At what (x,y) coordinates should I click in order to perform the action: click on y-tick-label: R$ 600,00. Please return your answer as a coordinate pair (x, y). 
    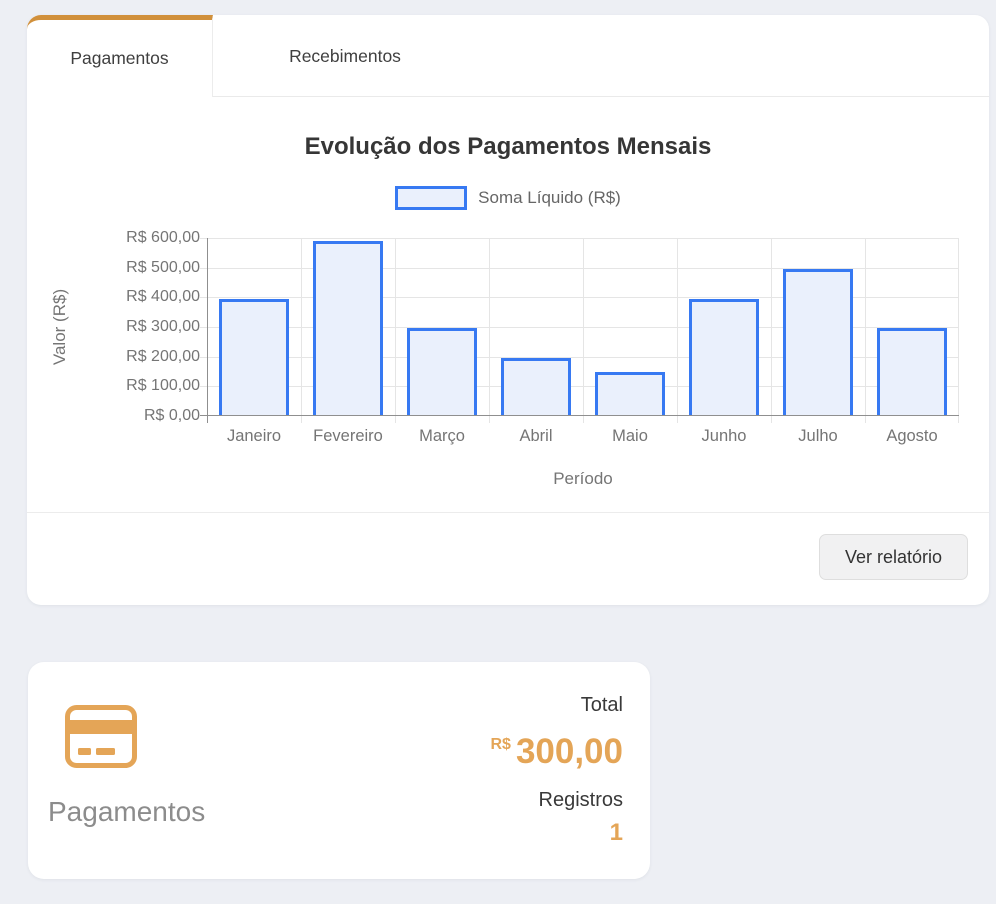
    Looking at the image, I should click on (163, 237).